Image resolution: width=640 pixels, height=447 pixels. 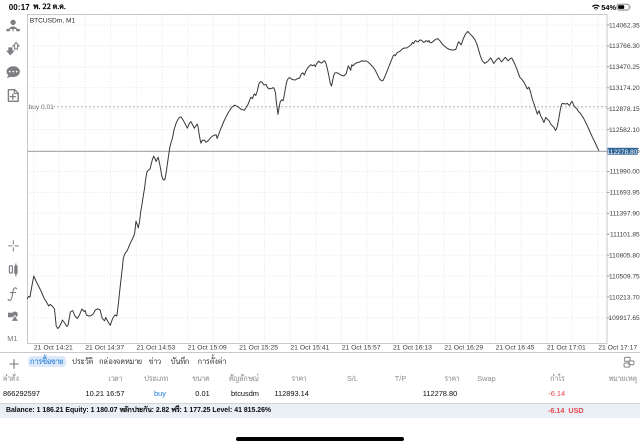 What do you see at coordinates (624, 255) in the screenshot?
I see `svg-text: 110805.80` at bounding box center [624, 255].